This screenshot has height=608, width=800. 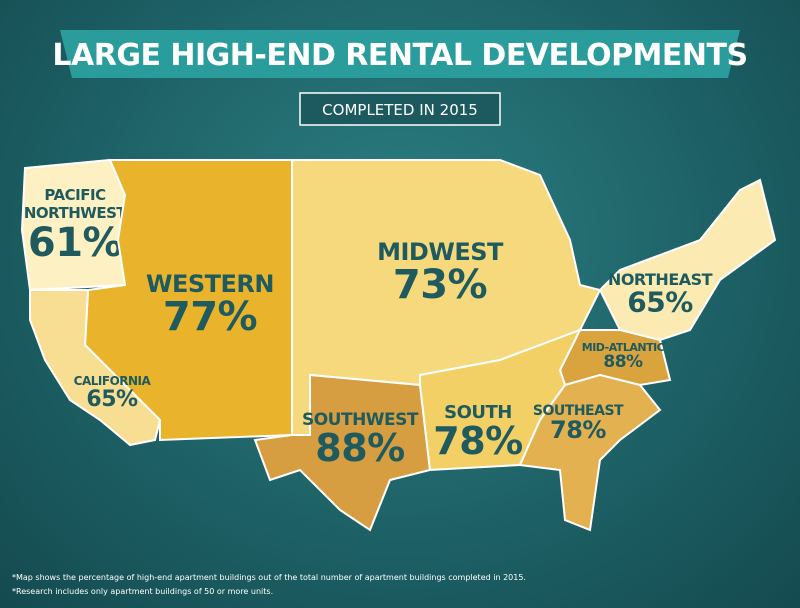 I want to click on region-name: SOUTHWEST, so click(x=360, y=420).